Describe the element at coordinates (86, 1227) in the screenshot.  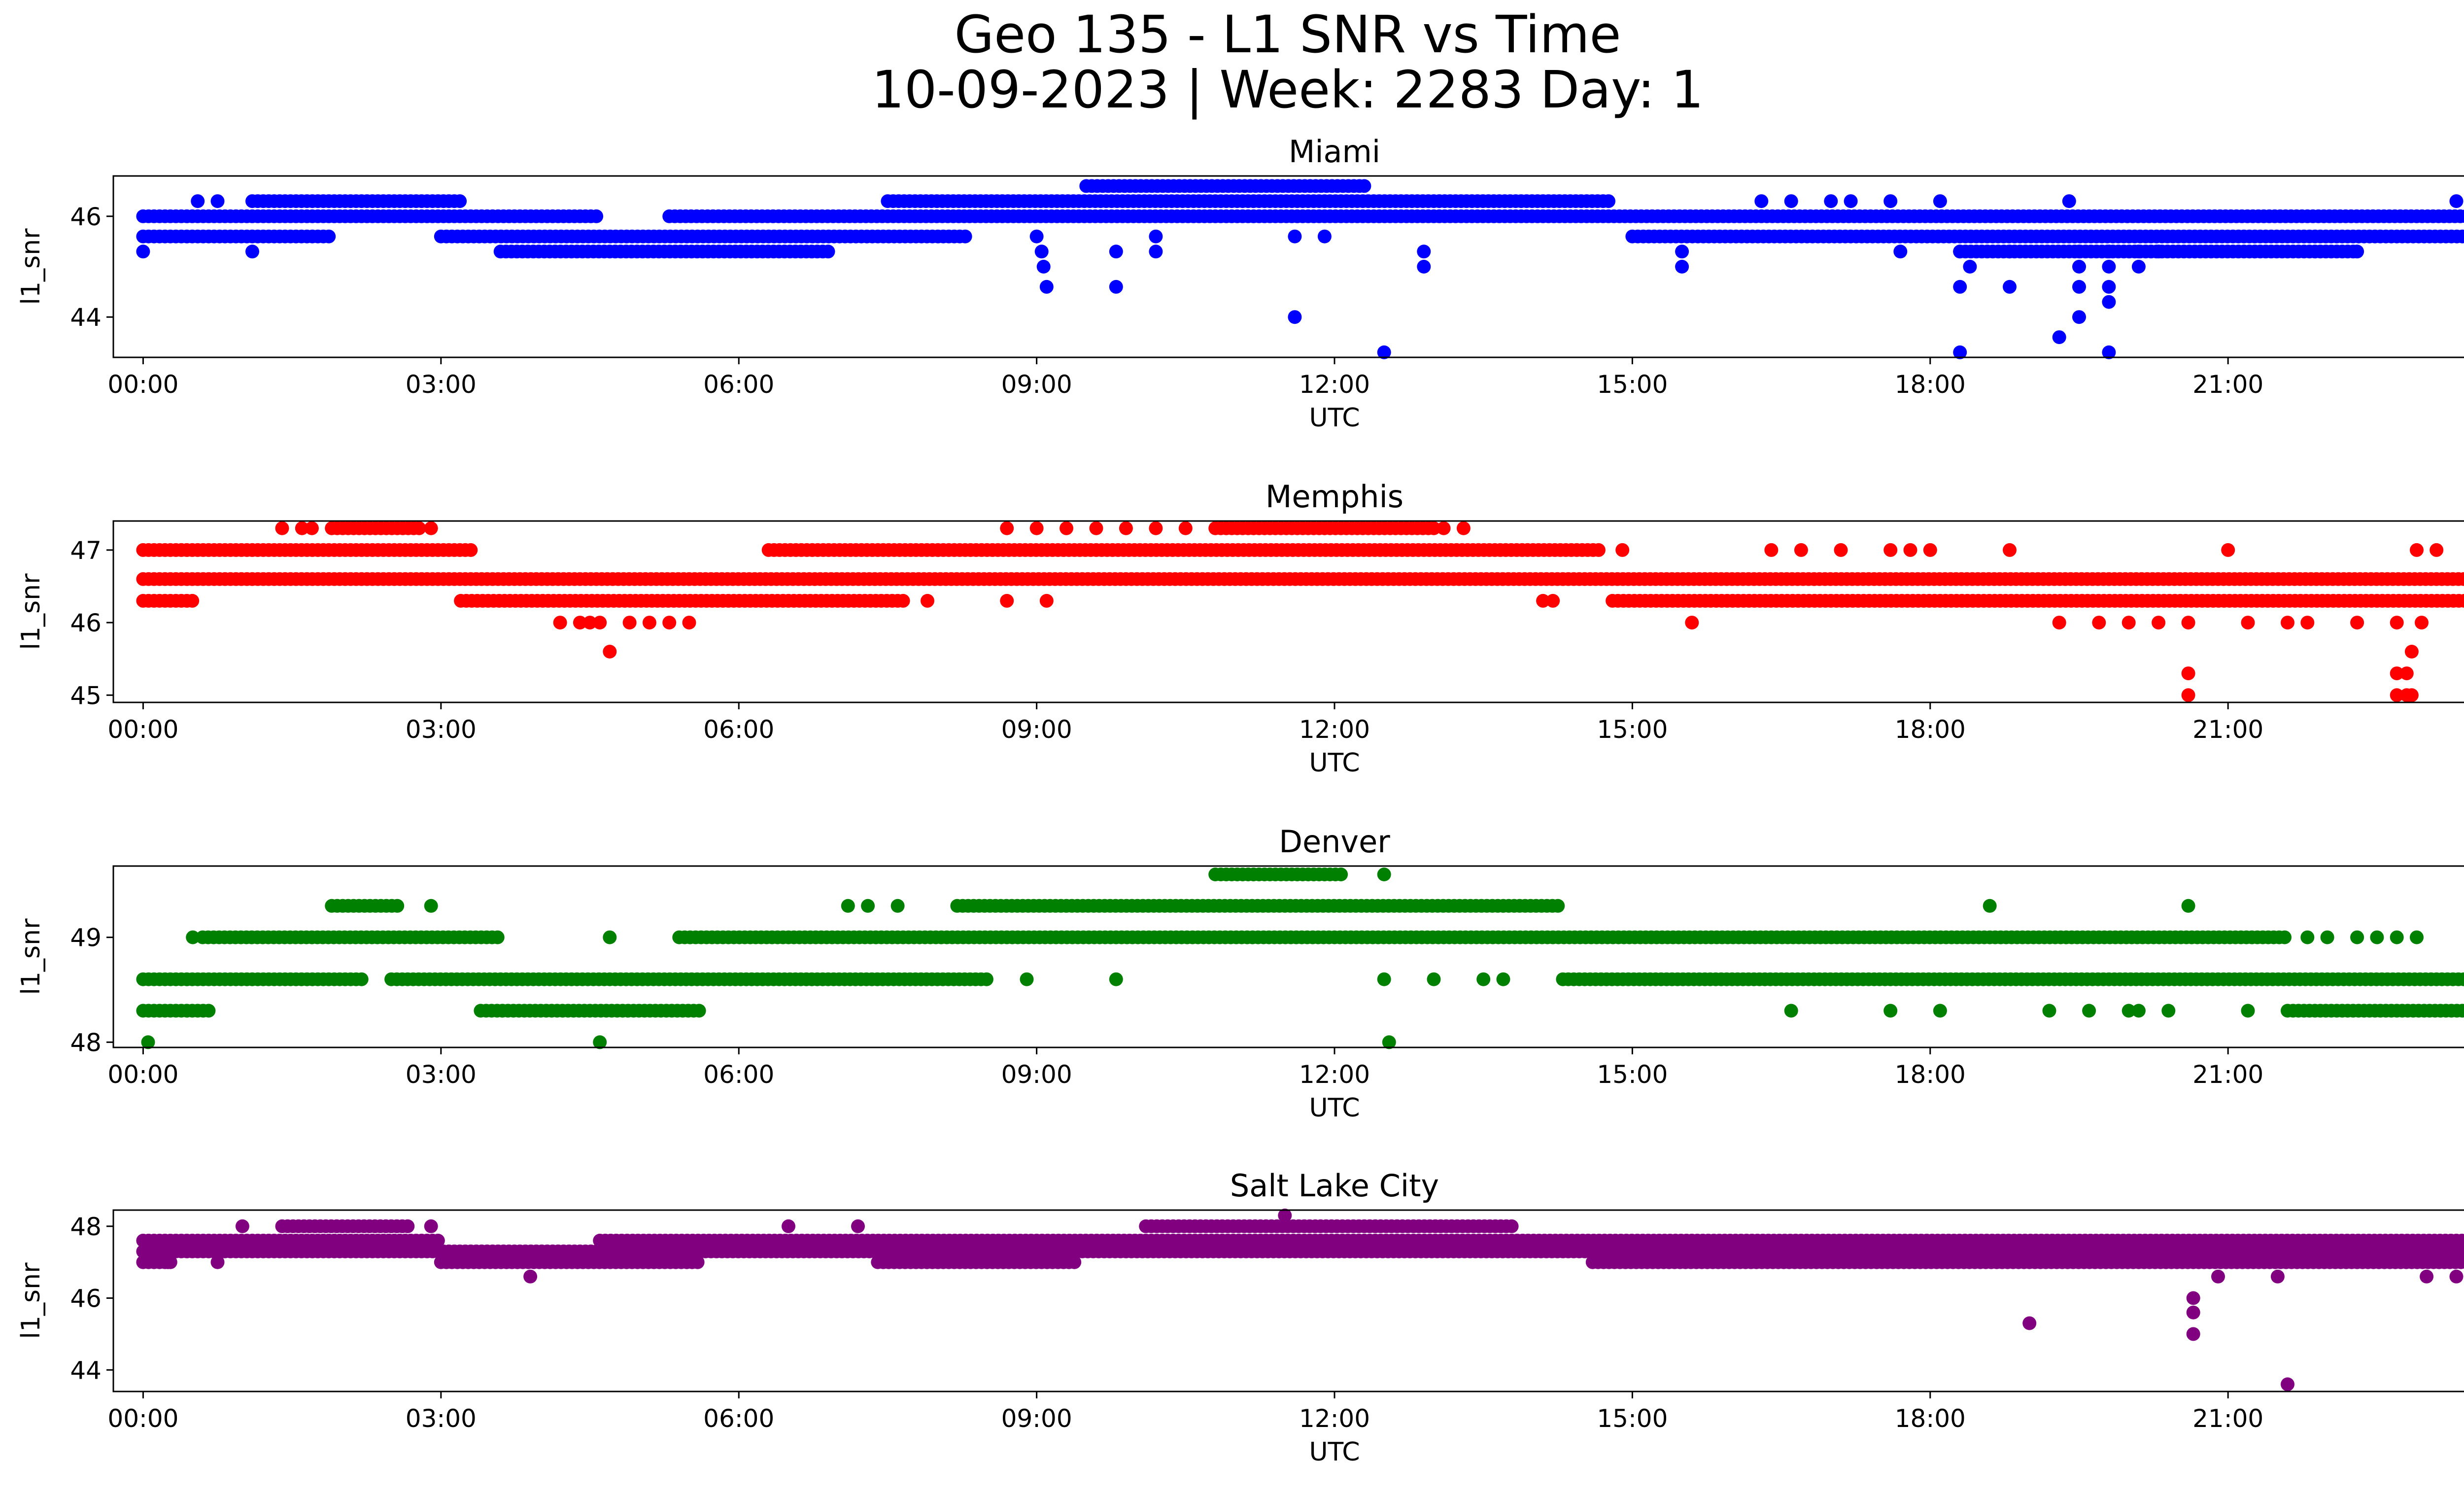
I see `y-tick-label: 48` at that location.